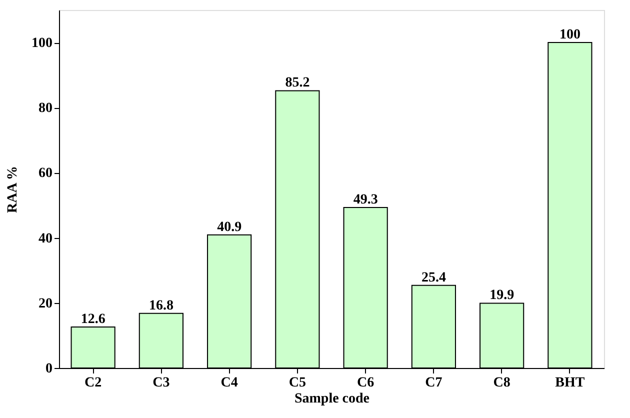 This screenshot has height=418, width=630. What do you see at coordinates (45, 304) in the screenshot?
I see `y-tick-label: 20` at bounding box center [45, 304].